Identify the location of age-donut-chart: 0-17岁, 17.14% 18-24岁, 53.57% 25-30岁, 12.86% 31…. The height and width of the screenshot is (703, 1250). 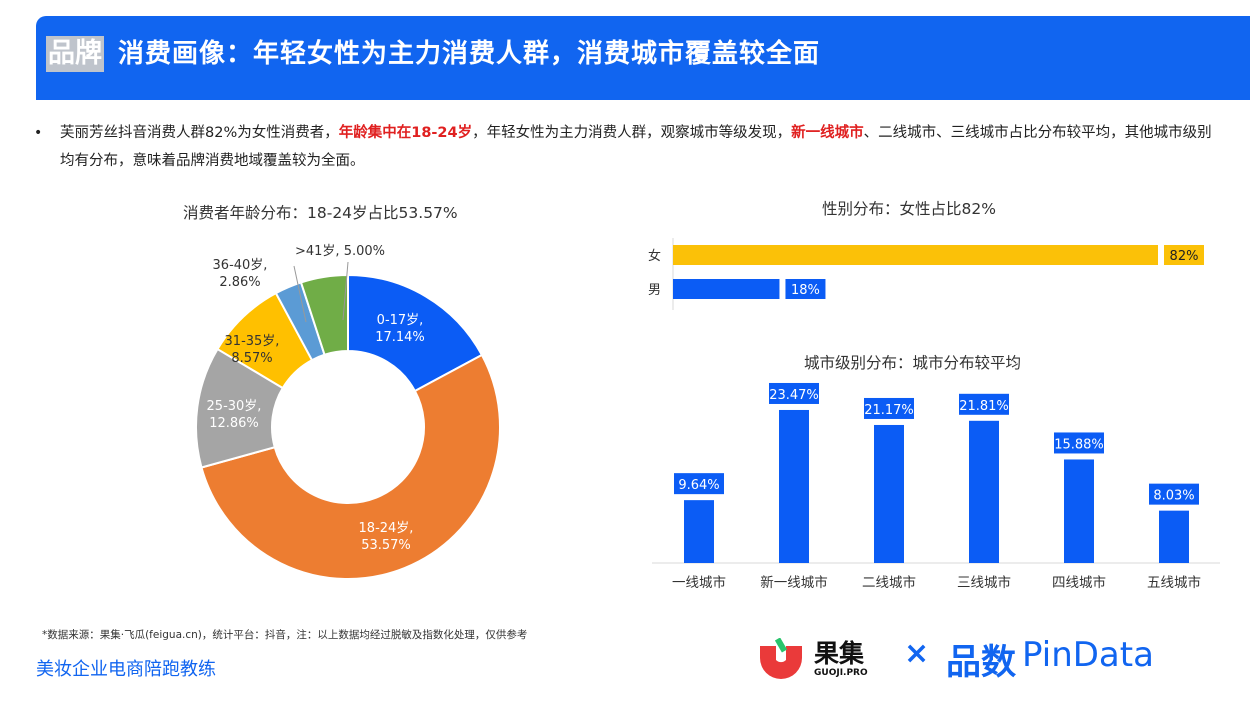
(348, 412).